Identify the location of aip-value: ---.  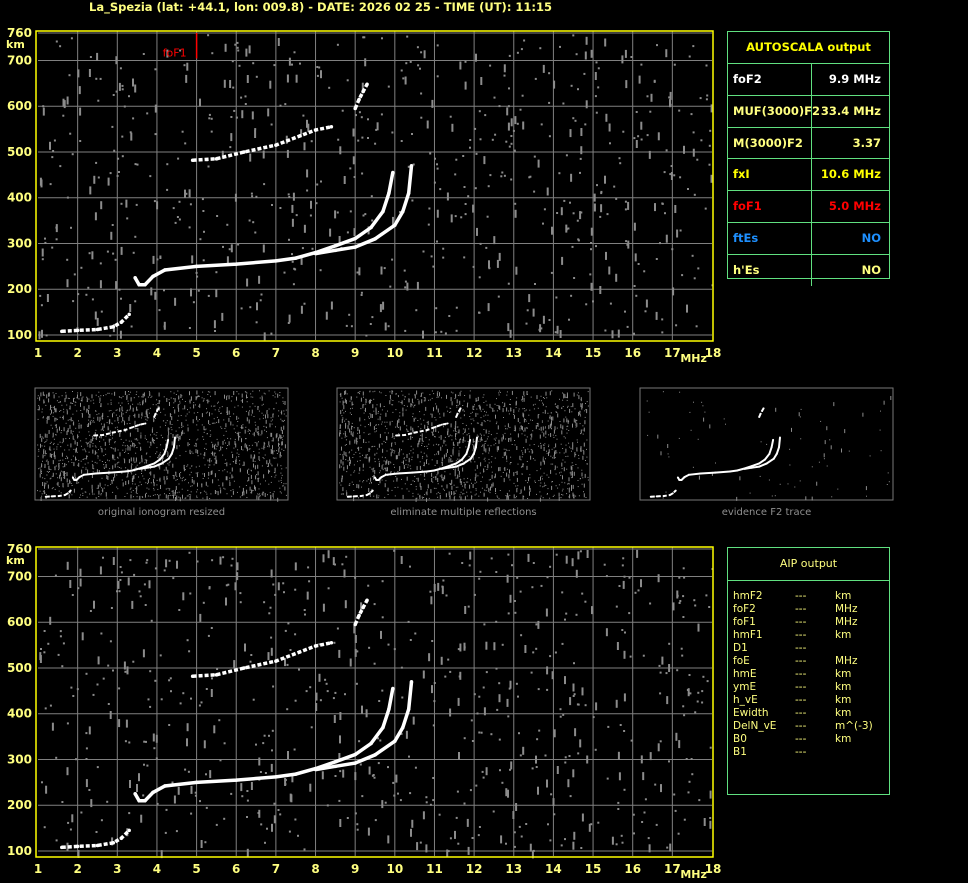
(801, 648).